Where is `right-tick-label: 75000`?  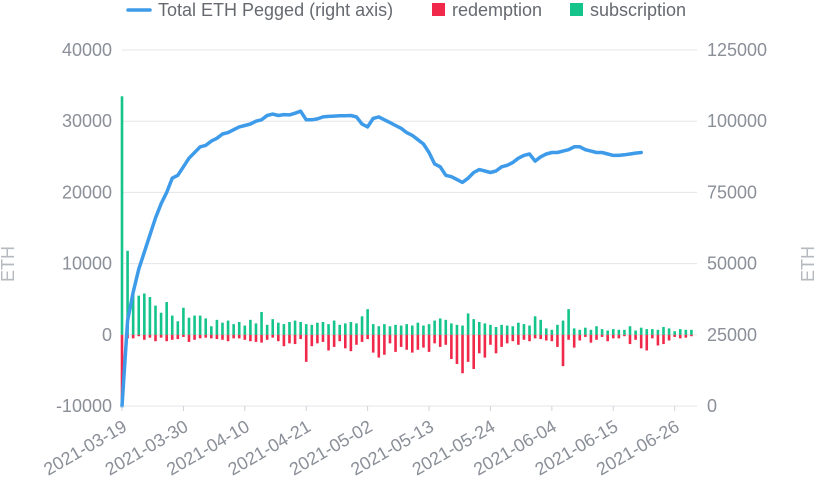 right-tick-label: 75000 is located at coordinates (732, 192).